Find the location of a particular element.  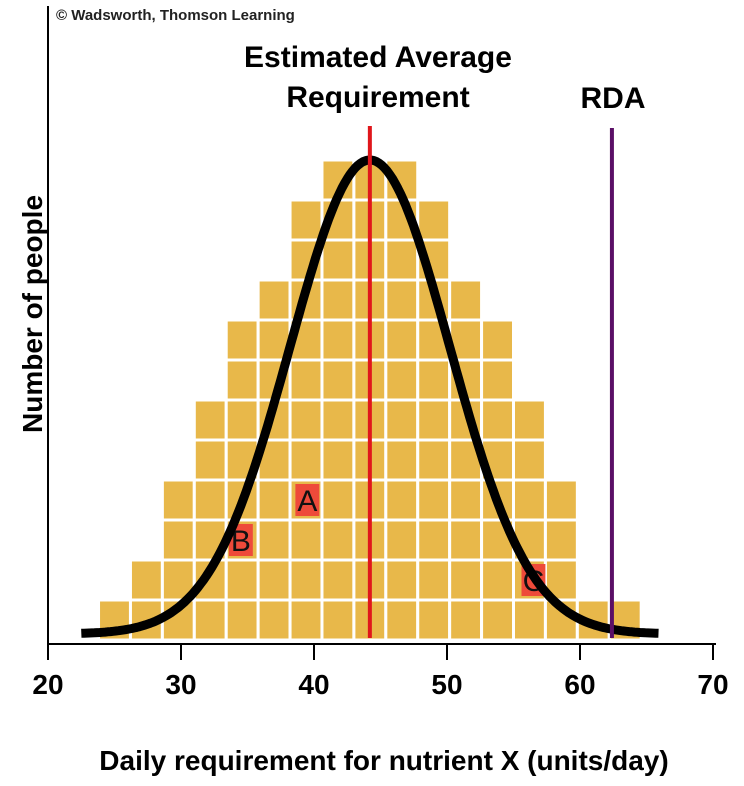

ear-label-line2: Requirement is located at coordinates (377, 97).